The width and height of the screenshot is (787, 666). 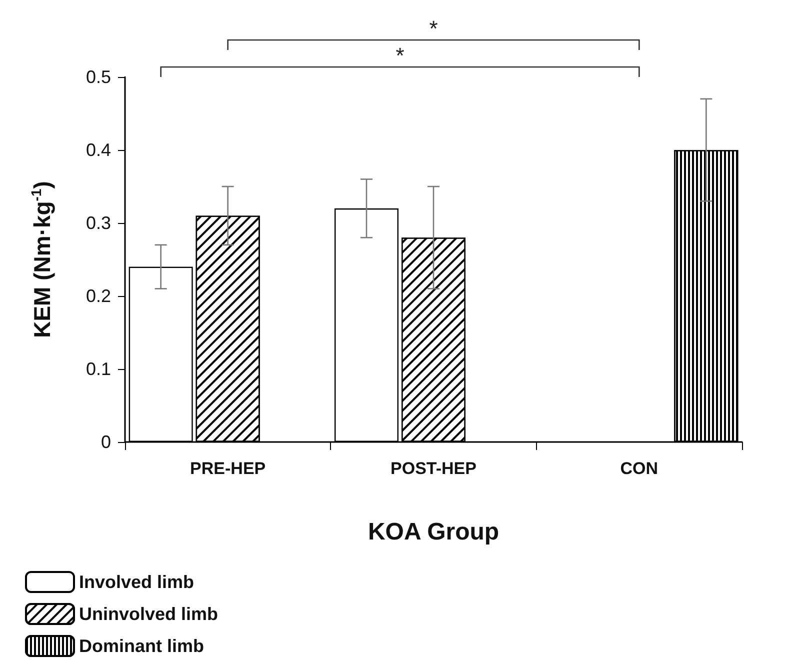 What do you see at coordinates (136, 582) in the screenshot?
I see `legend-label: Involved limb` at bounding box center [136, 582].